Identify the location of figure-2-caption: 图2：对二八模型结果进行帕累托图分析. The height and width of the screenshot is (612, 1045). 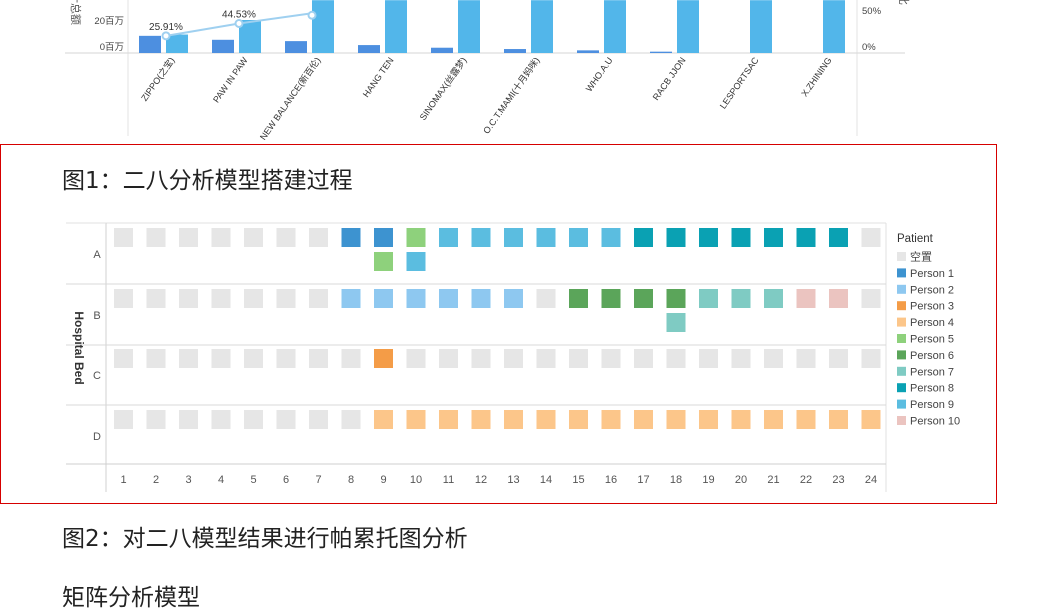
(265, 539).